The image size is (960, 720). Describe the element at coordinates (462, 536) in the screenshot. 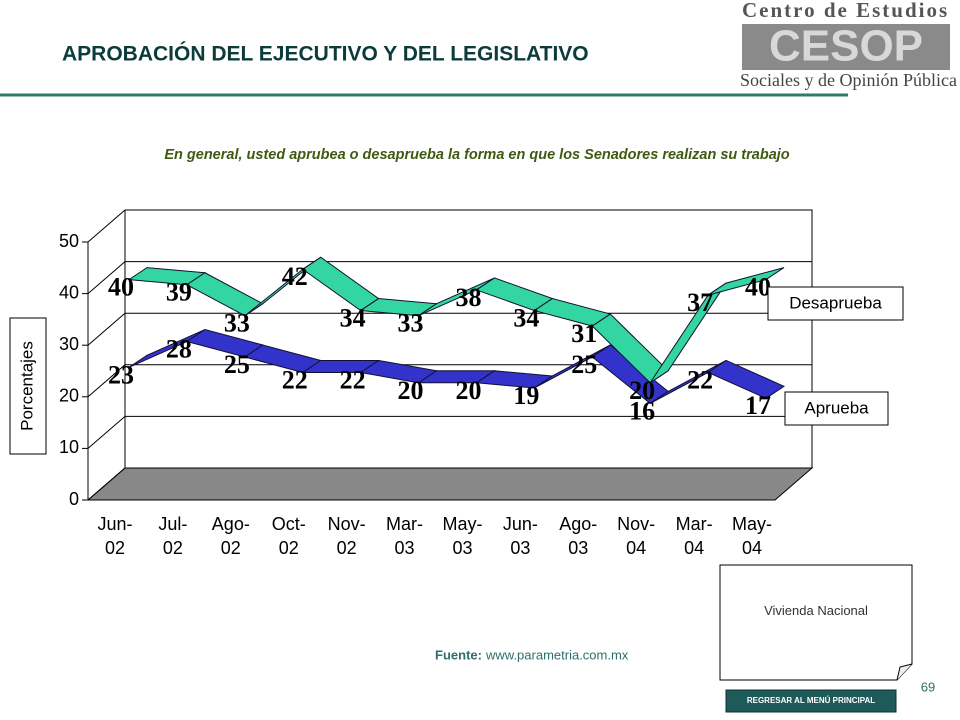

I see `x-tick-label: May-03` at that location.